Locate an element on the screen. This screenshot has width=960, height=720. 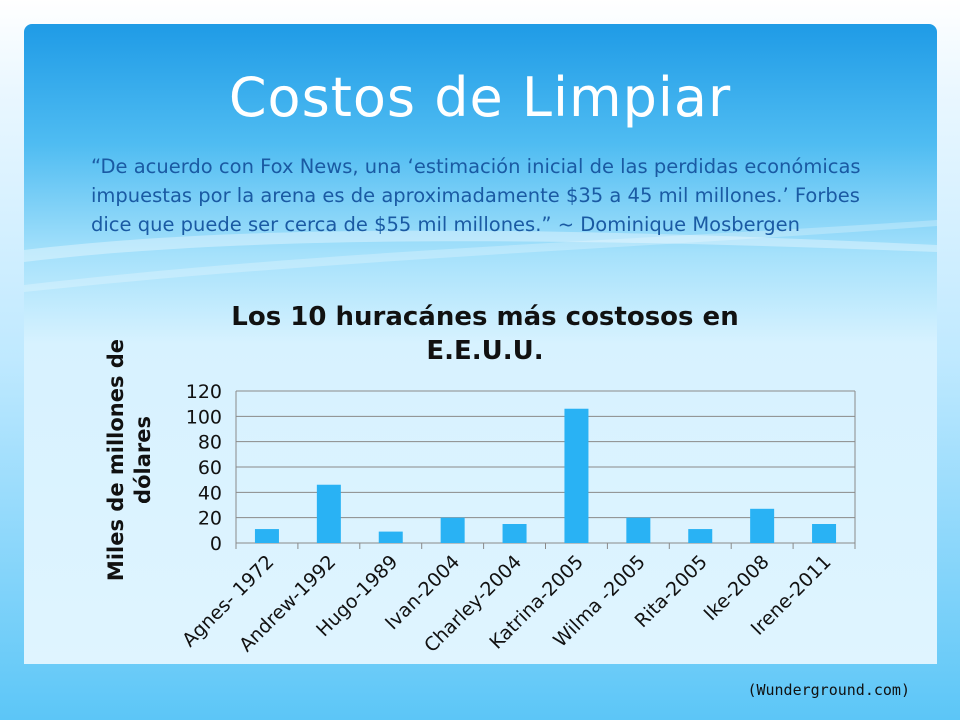
y-tick-layer: 0 20 40 60 80 100 120 is located at coordinates (204, 468).